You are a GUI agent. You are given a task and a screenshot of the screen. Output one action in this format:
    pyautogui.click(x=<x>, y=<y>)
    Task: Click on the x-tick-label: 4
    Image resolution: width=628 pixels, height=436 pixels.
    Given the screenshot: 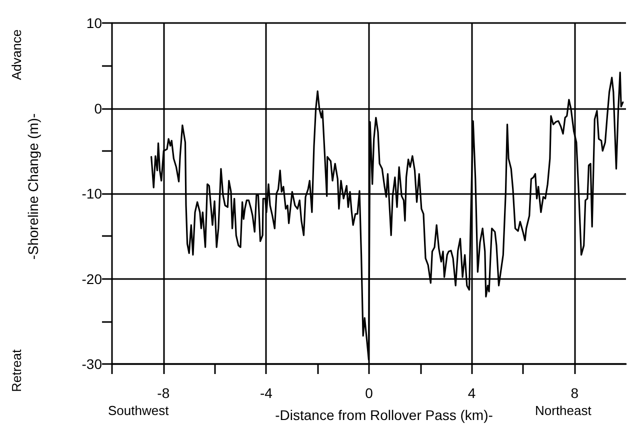 What is the action you would take?
    pyautogui.click(x=472, y=393)
    